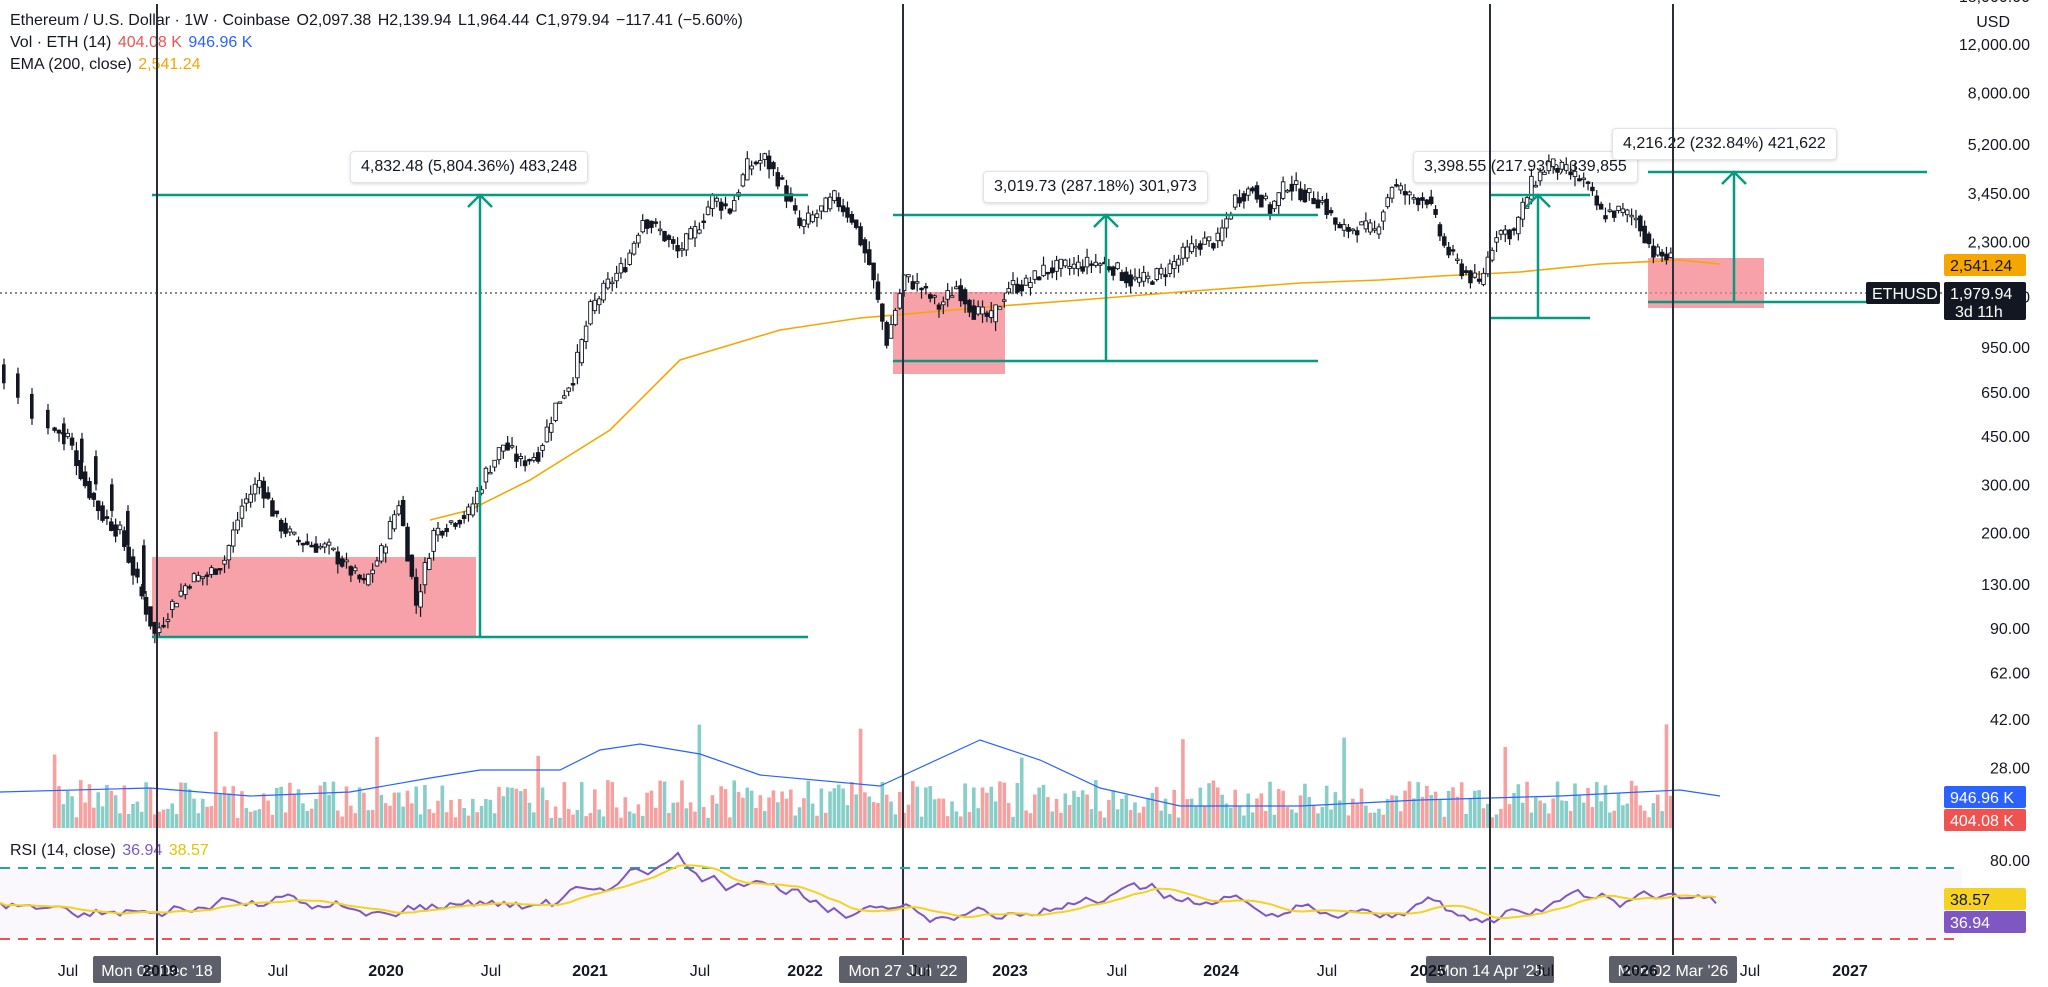 This screenshot has width=2048, height=987. What do you see at coordinates (1999, 145) in the screenshot?
I see `price-tick-label: 5,200.00` at bounding box center [1999, 145].